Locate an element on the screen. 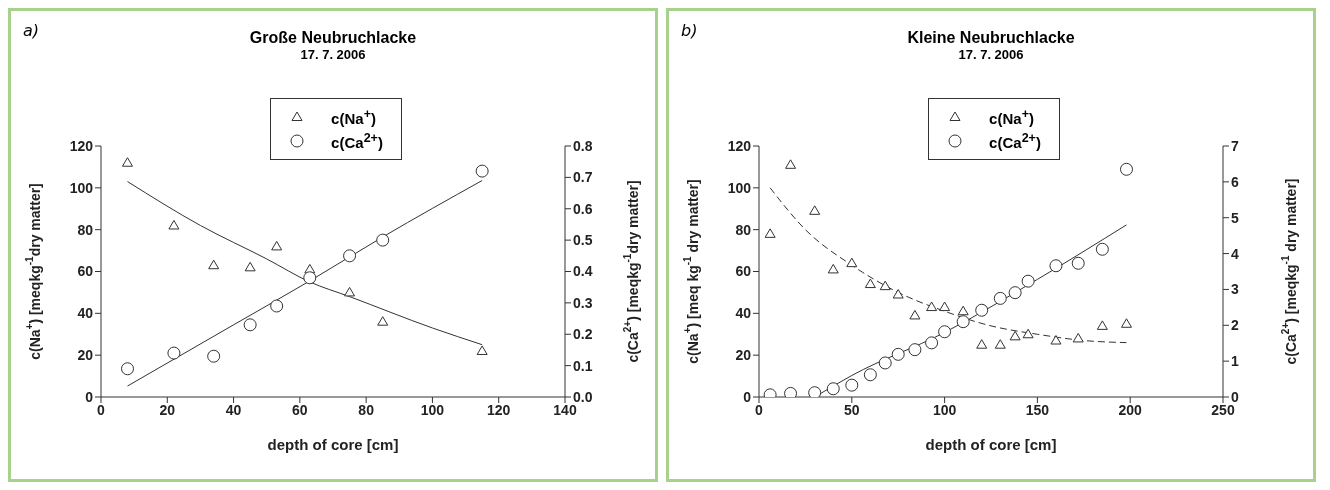 The height and width of the screenshot is (490, 1330). x-tick-label: 20 is located at coordinates (167, 409).